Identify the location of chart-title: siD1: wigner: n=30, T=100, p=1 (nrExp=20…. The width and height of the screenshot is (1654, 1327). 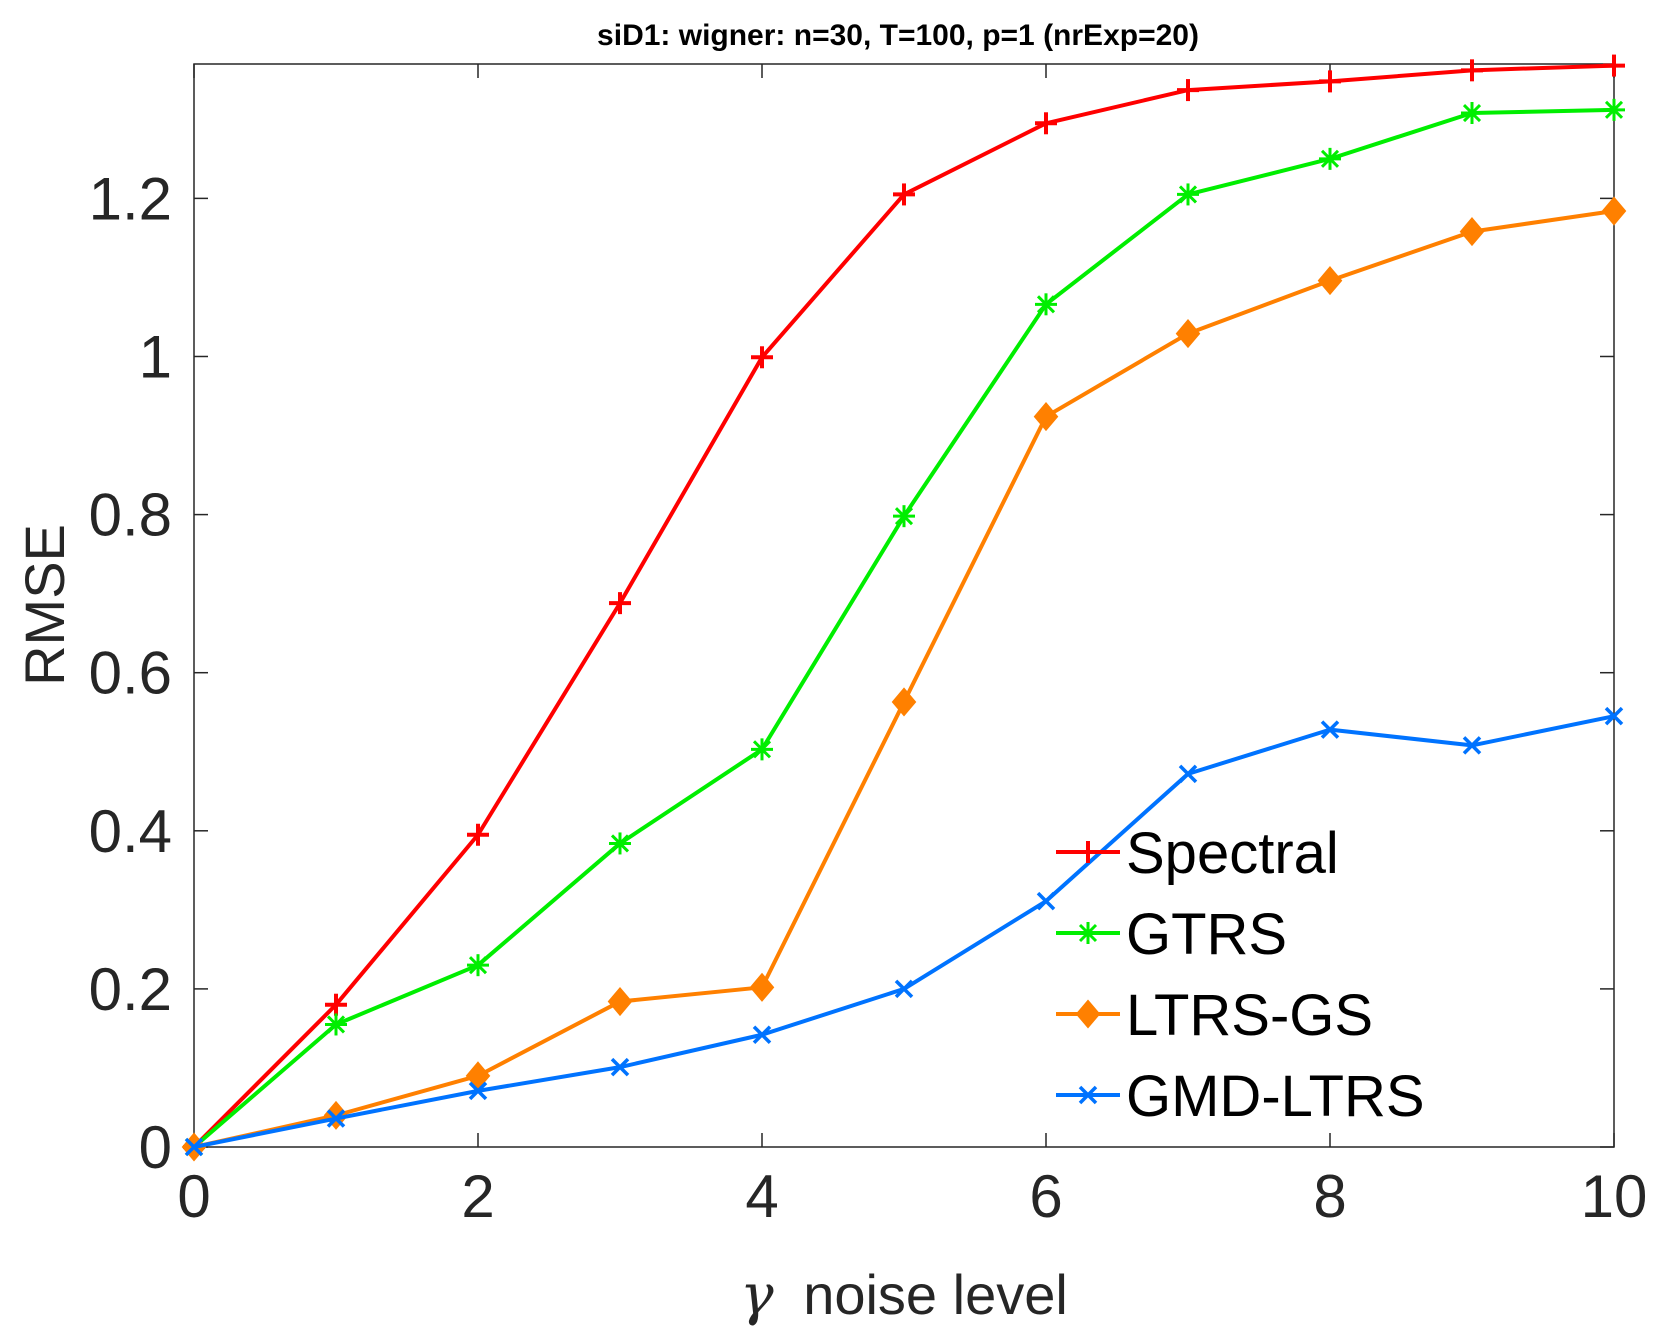
(898, 35).